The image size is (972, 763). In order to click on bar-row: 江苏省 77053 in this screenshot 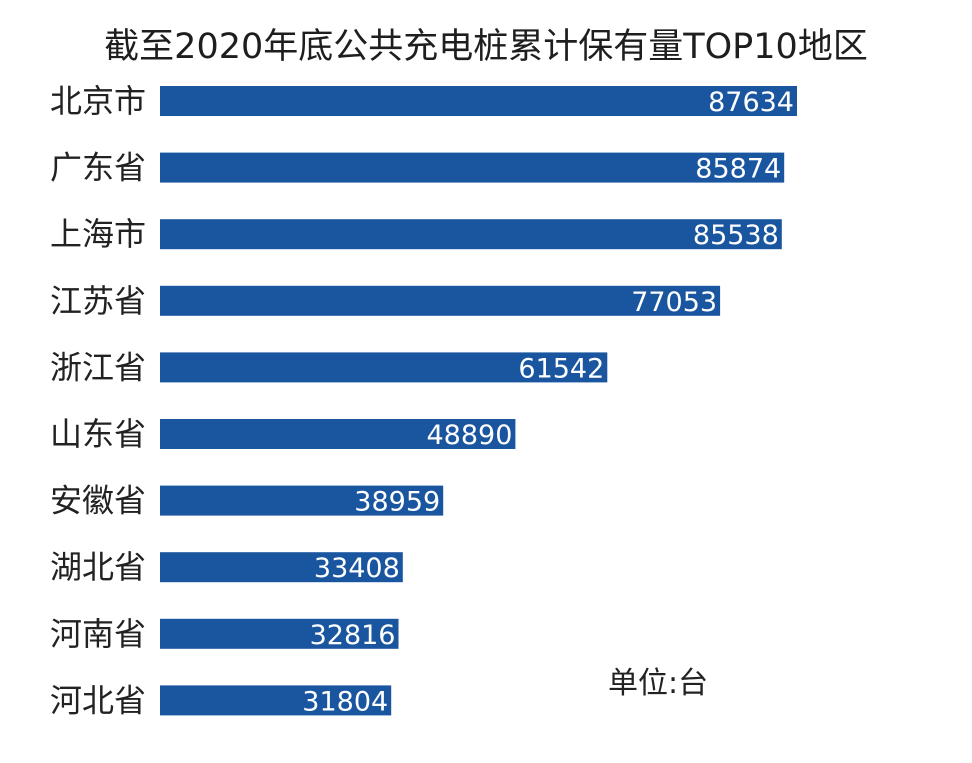, I will do `click(385, 301)`.